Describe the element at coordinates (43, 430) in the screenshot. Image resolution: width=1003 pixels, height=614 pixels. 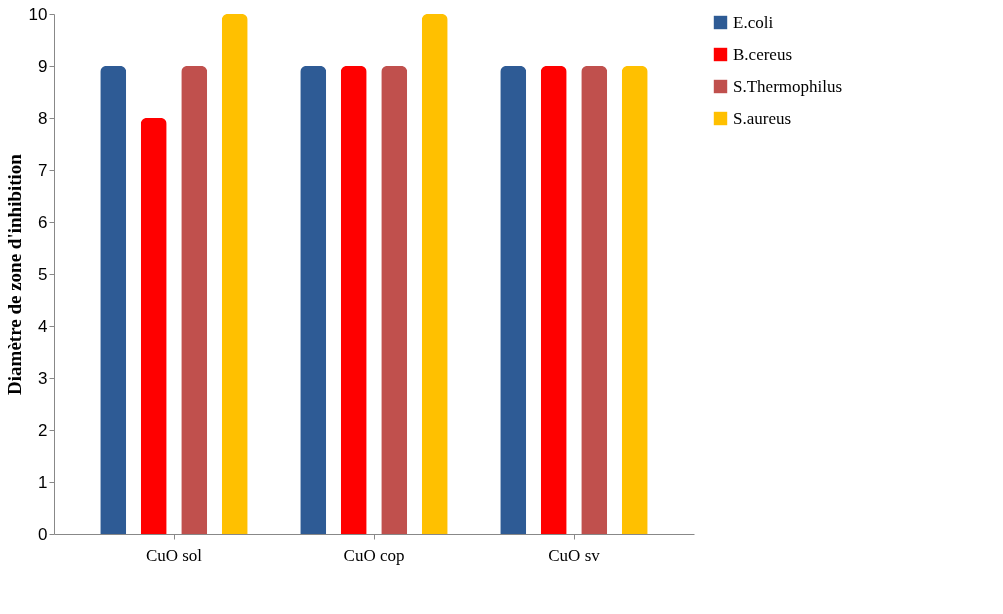
I see `y-tick-label: 2` at that location.